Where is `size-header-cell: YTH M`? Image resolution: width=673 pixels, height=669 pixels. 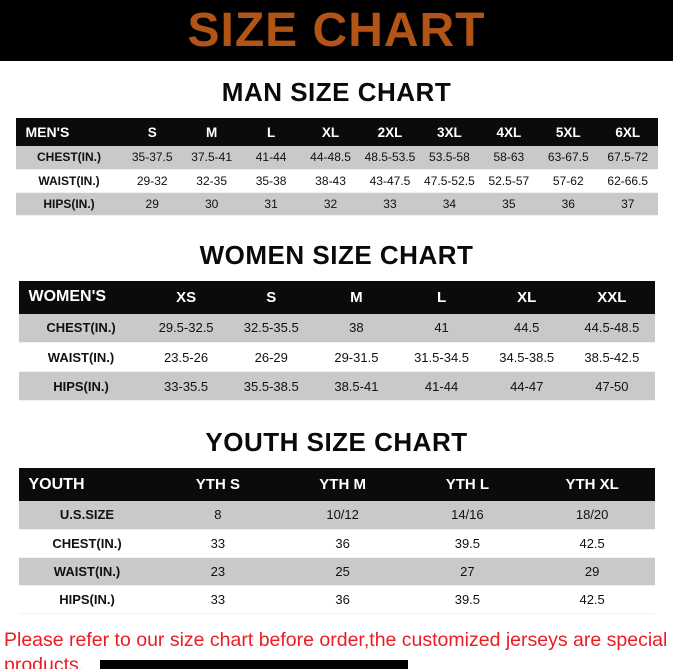 size-header-cell: YTH M is located at coordinates (342, 484).